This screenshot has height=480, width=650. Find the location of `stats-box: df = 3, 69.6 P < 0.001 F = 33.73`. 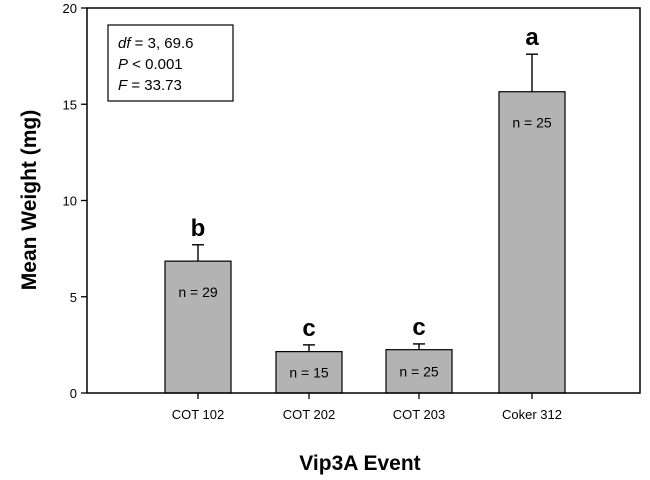

stats-box: df = 3, 69.6 P < 0.001 F = 33.73 is located at coordinates (170, 63).